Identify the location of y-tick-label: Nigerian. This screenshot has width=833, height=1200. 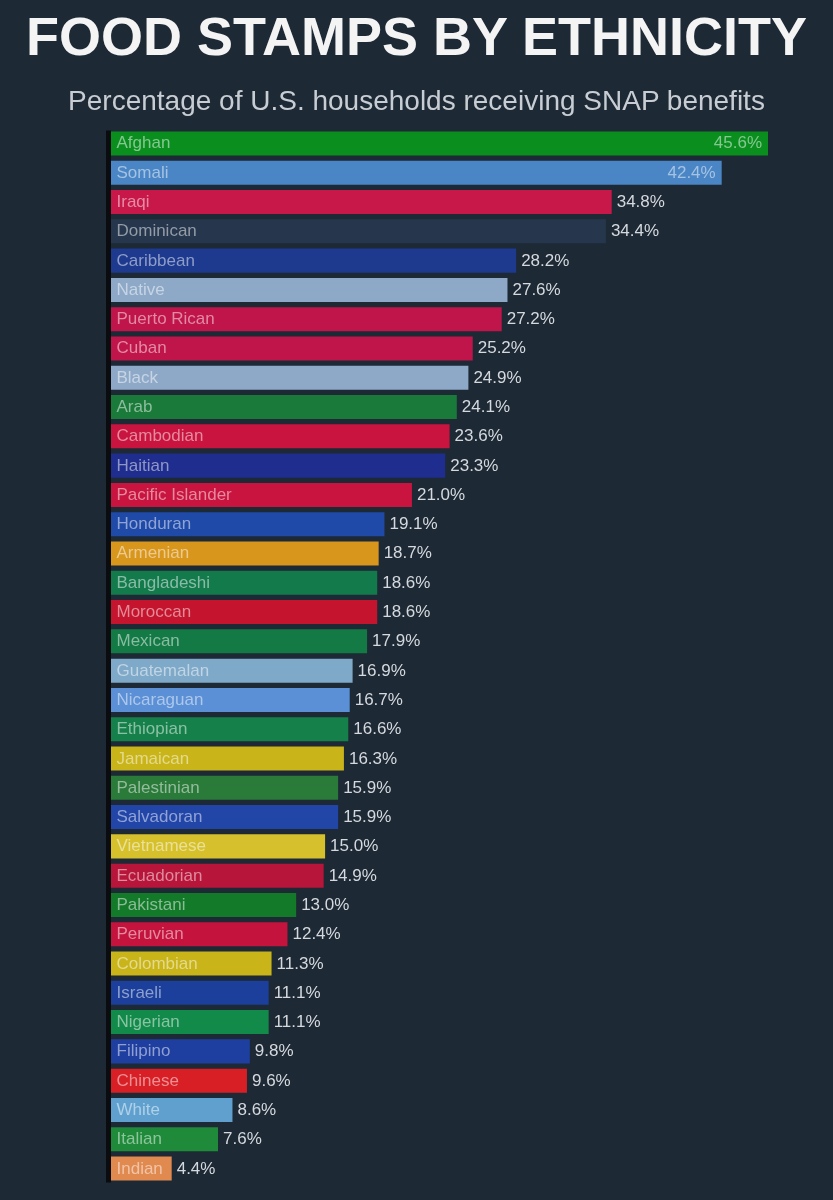
(148, 1022).